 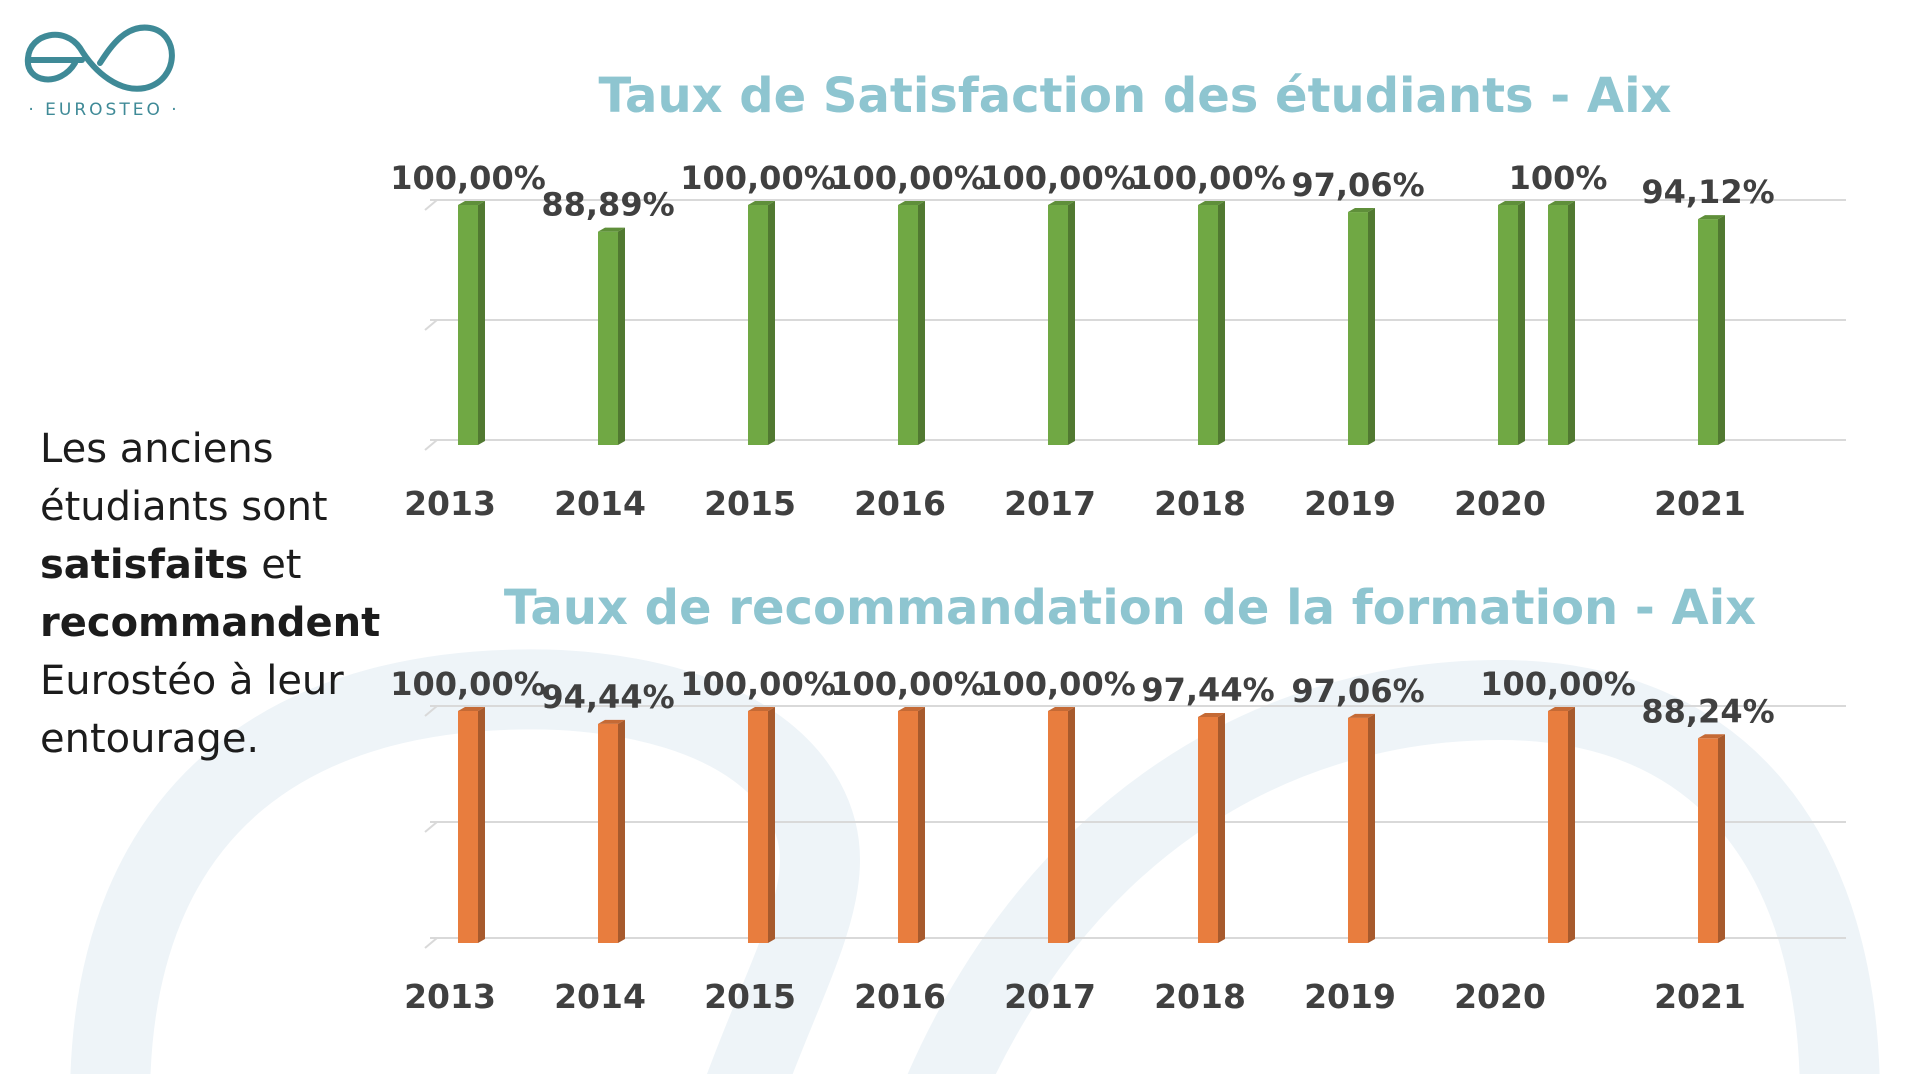 I want to click on bar-2015, so click(x=761, y=825).